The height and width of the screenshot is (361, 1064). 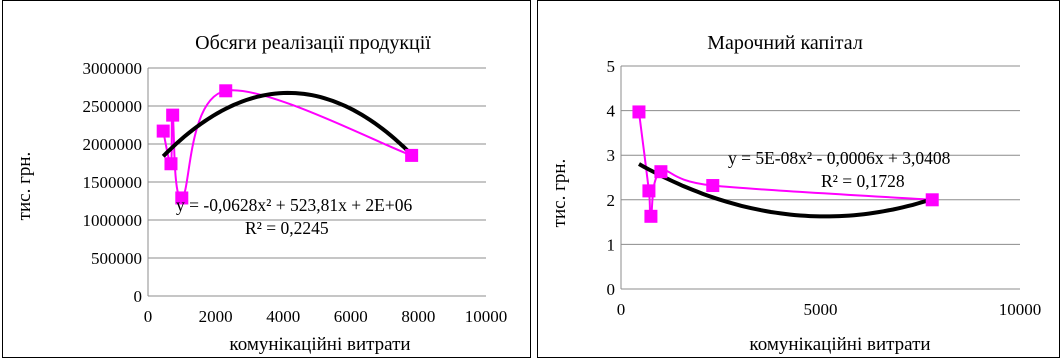 What do you see at coordinates (611, 111) in the screenshot?
I see `y-tick-label: 4` at bounding box center [611, 111].